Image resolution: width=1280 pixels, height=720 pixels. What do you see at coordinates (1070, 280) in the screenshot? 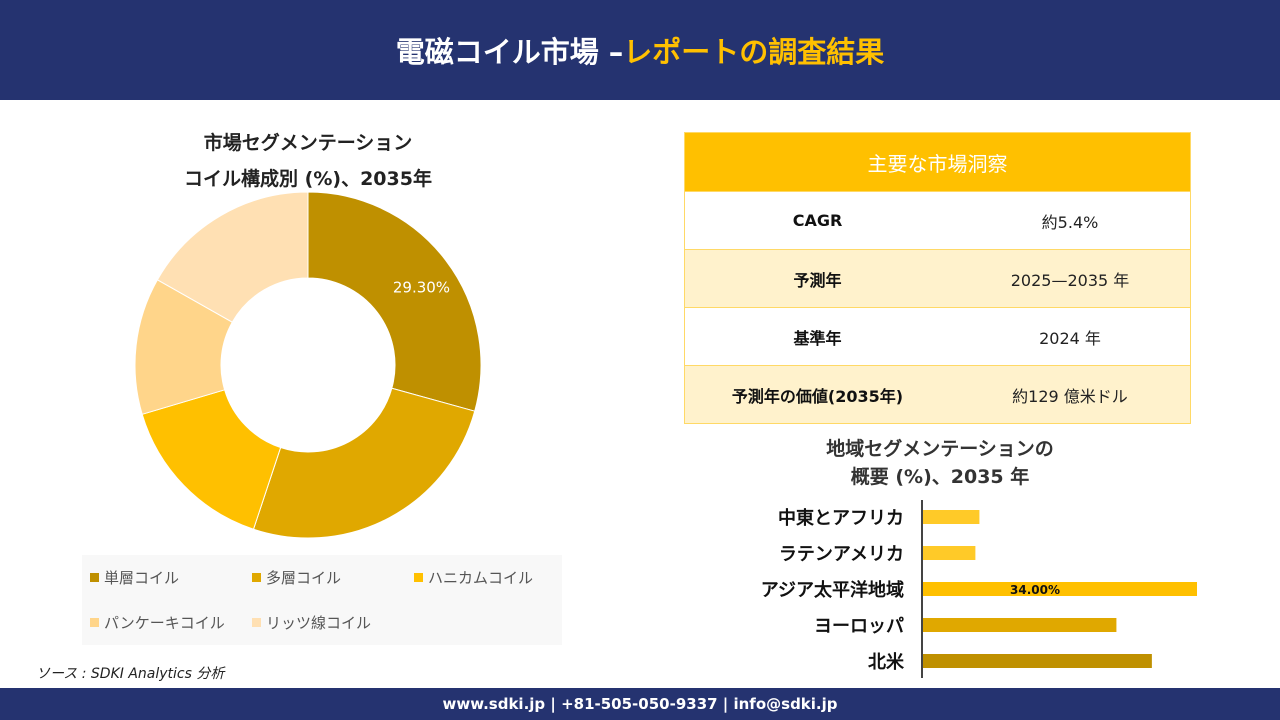
I see `insight-value: 2025—2035 年` at bounding box center [1070, 280].